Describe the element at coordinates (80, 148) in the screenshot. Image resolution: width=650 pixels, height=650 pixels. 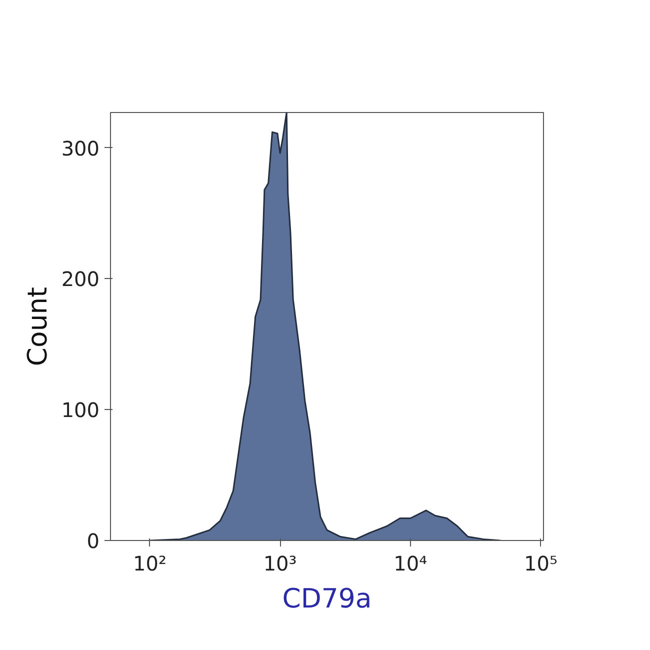
I see `y-tick-label: 300` at that location.